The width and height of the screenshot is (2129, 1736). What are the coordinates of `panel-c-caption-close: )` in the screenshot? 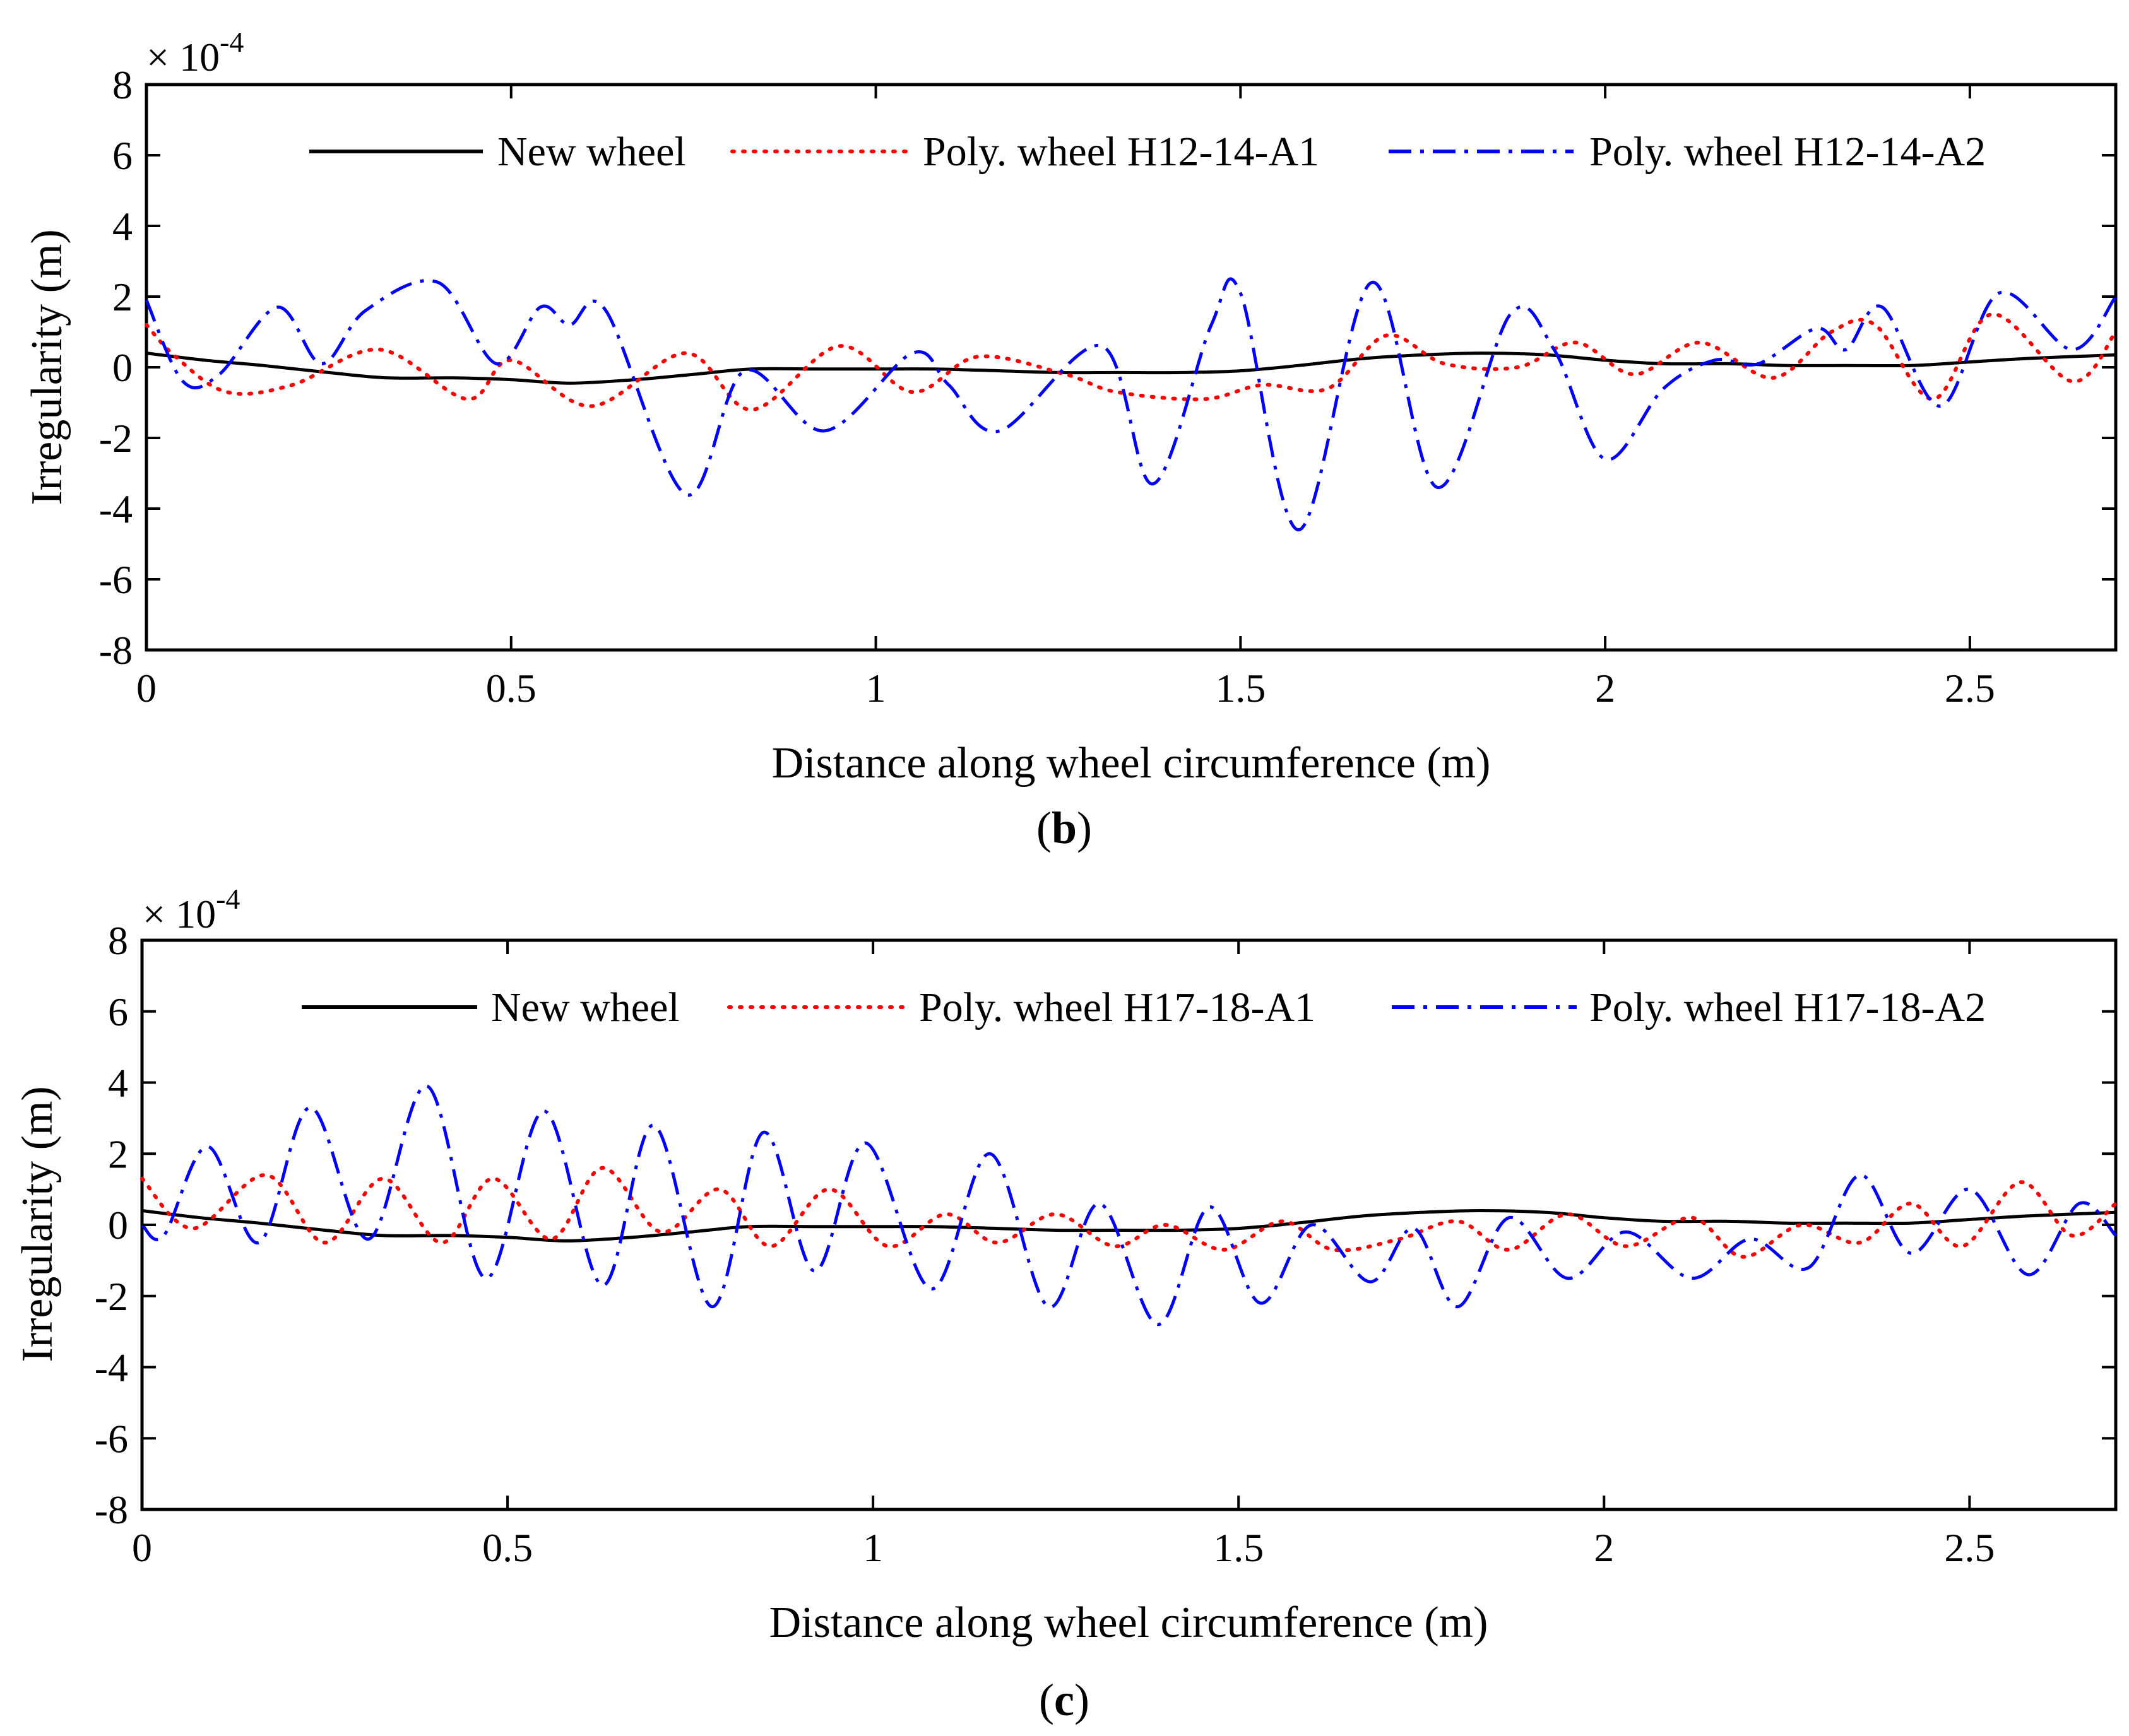 It's located at (1081, 1700).